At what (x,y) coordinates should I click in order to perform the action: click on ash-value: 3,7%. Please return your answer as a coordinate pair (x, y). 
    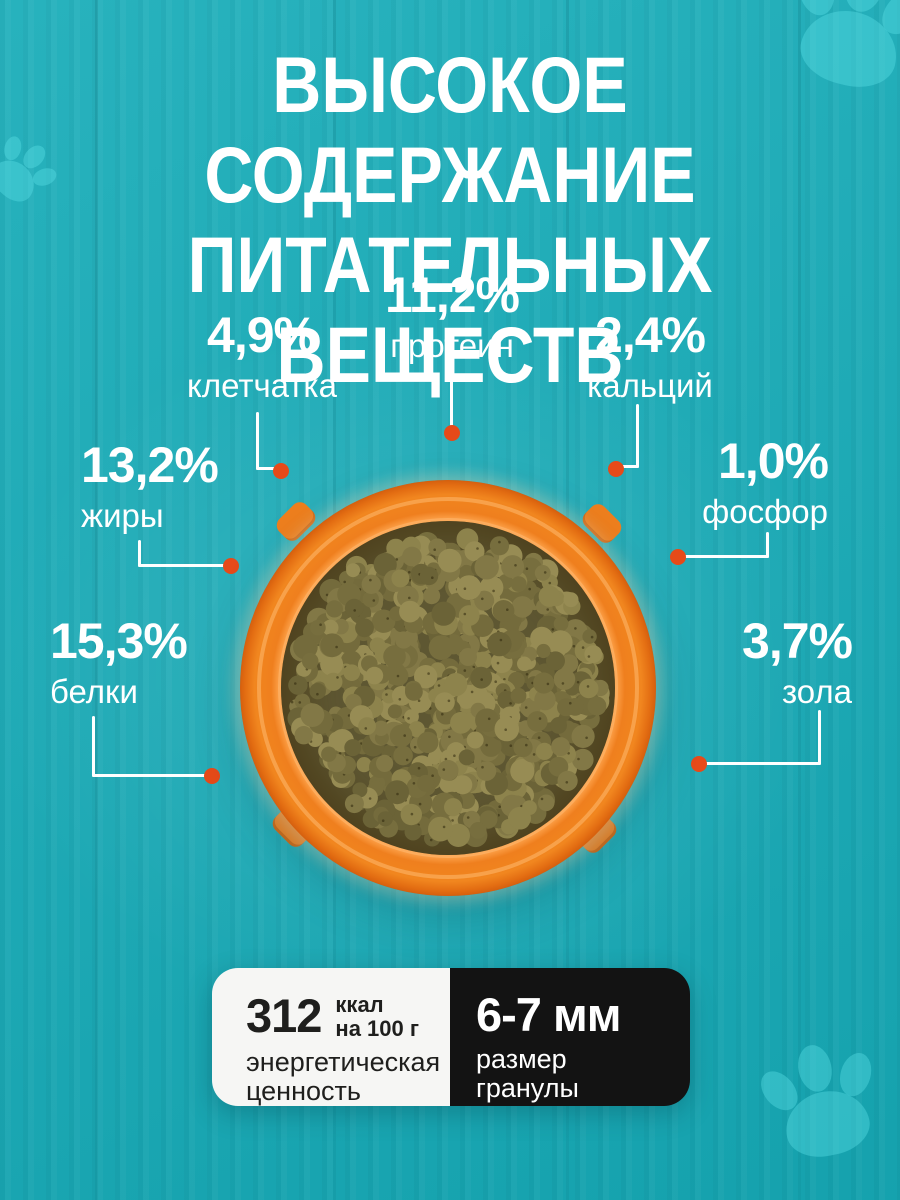
    Looking at the image, I should click on (797, 641).